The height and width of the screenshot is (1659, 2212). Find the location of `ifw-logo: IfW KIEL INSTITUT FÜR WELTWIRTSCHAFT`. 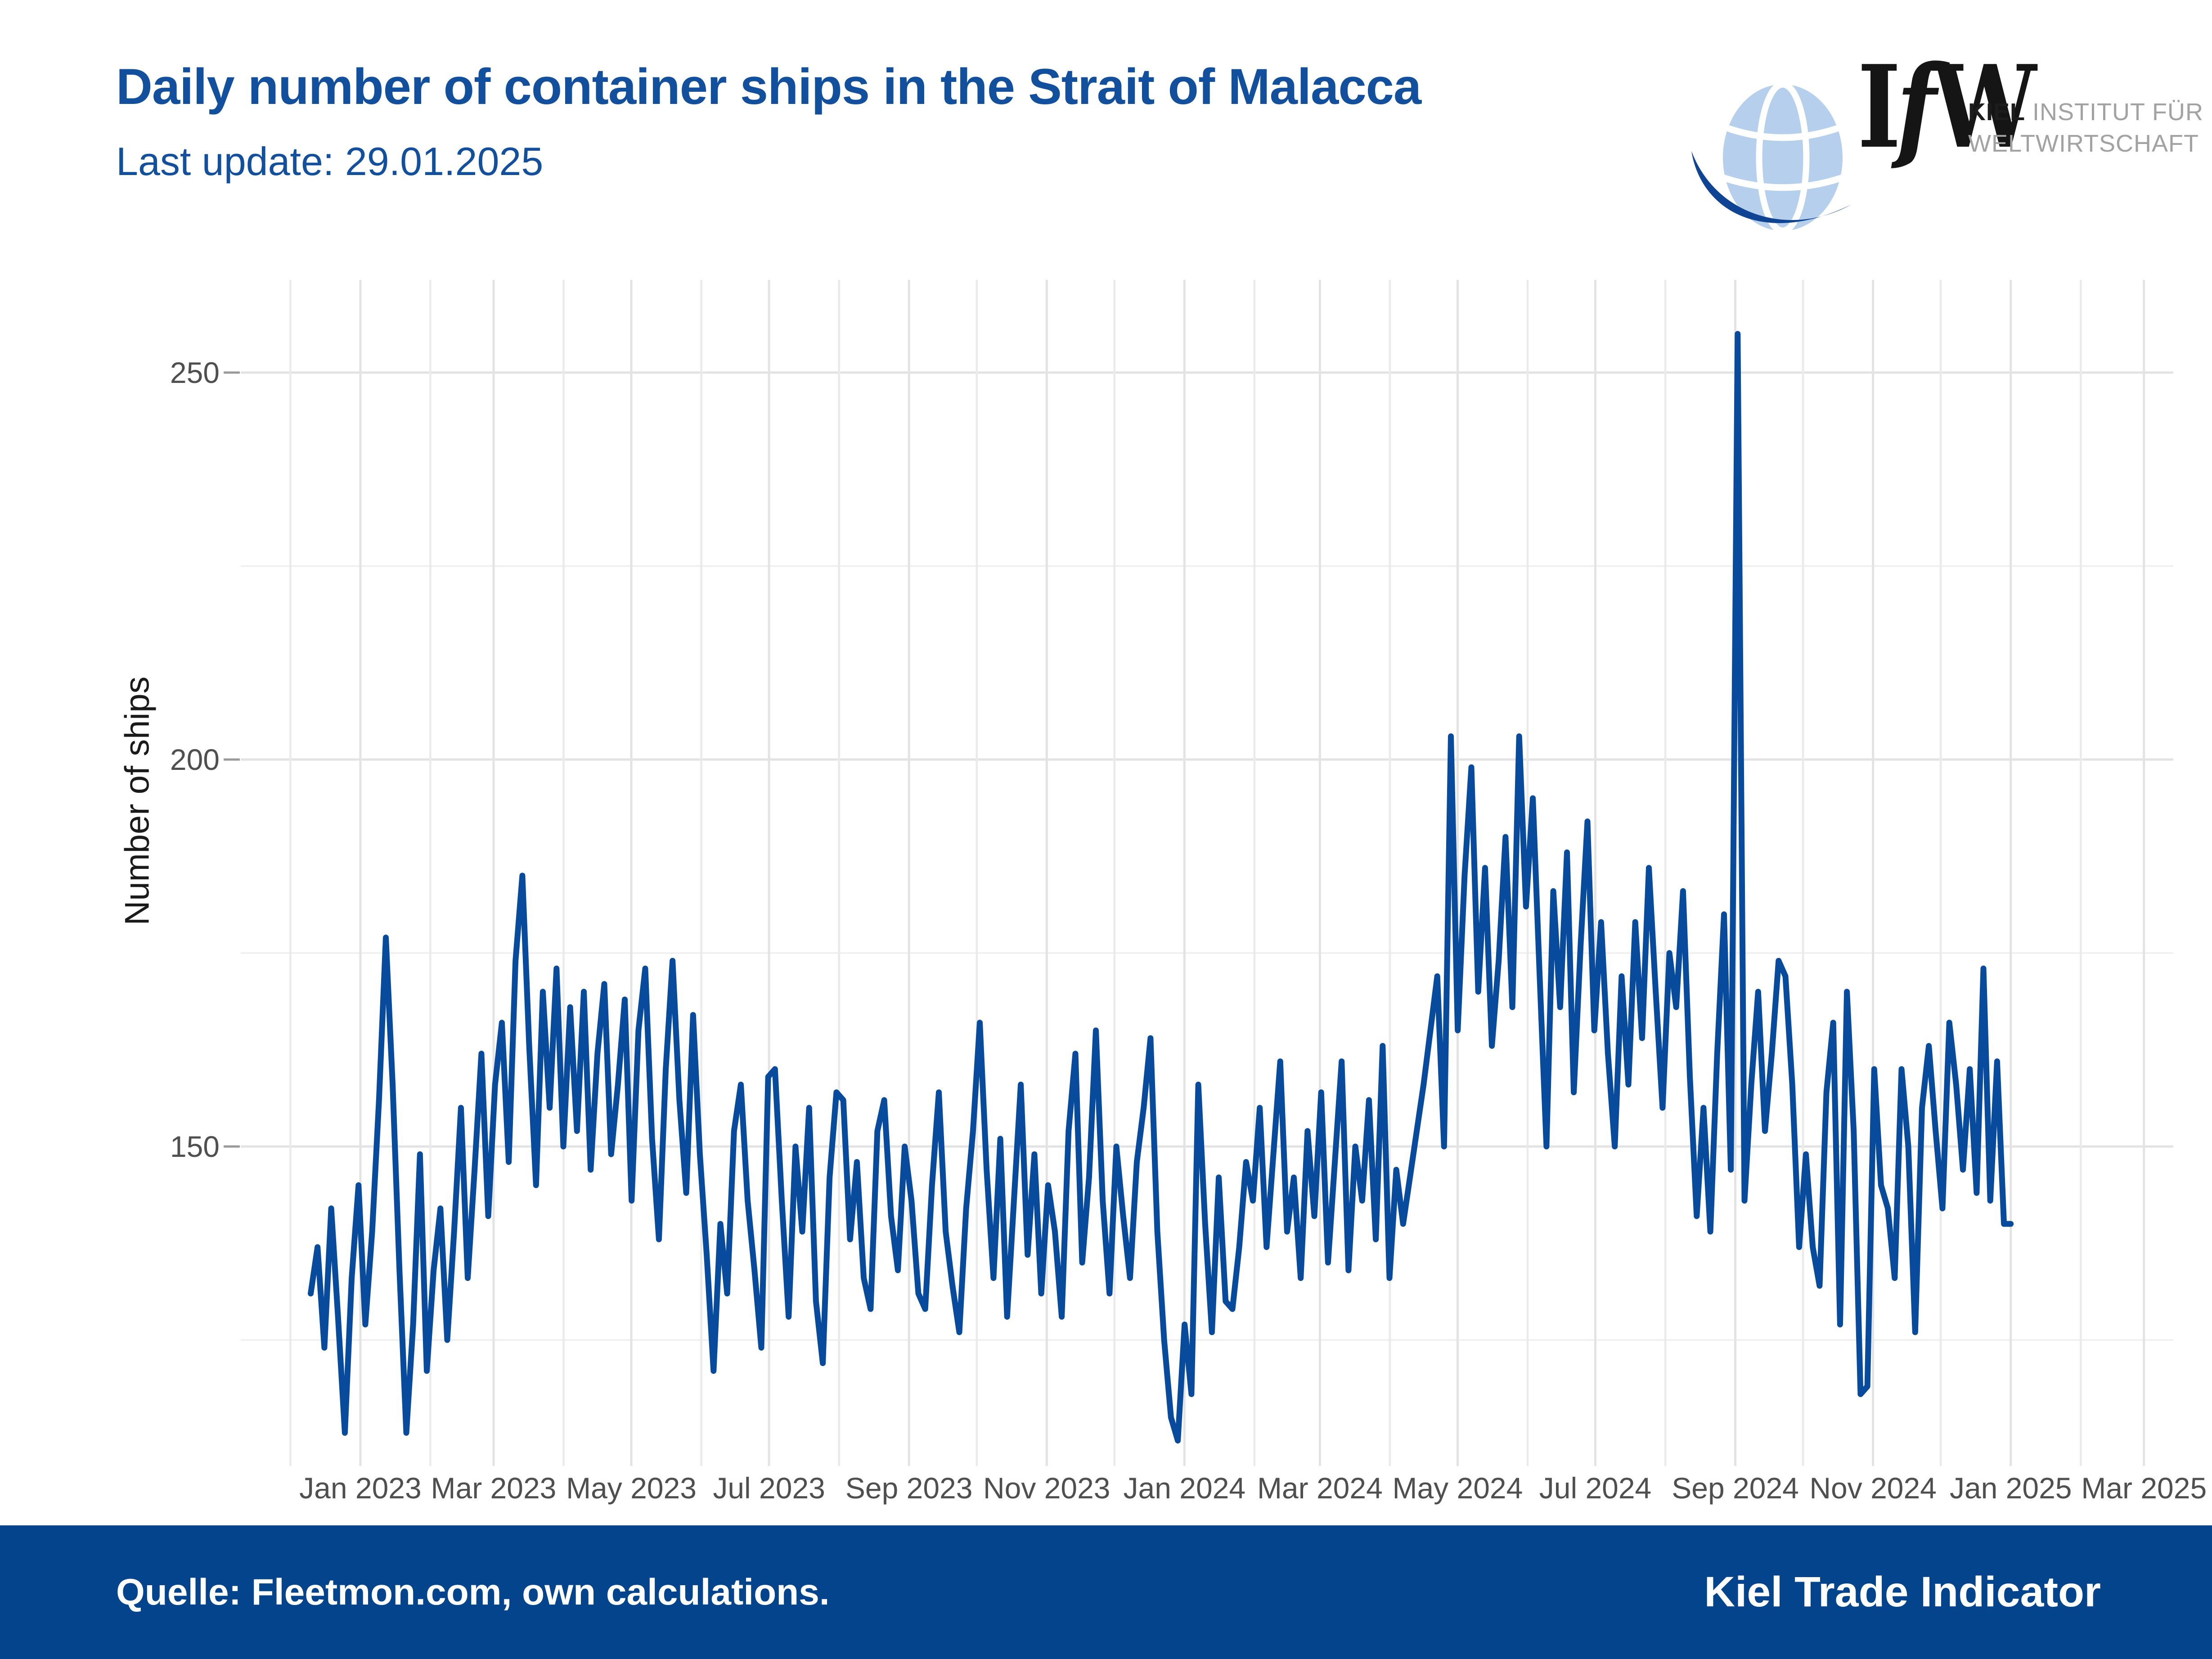

ifw-logo: IfW KIEL INSTITUT FÜR WELTWIRTSCHAFT is located at coordinates (1947, 146).